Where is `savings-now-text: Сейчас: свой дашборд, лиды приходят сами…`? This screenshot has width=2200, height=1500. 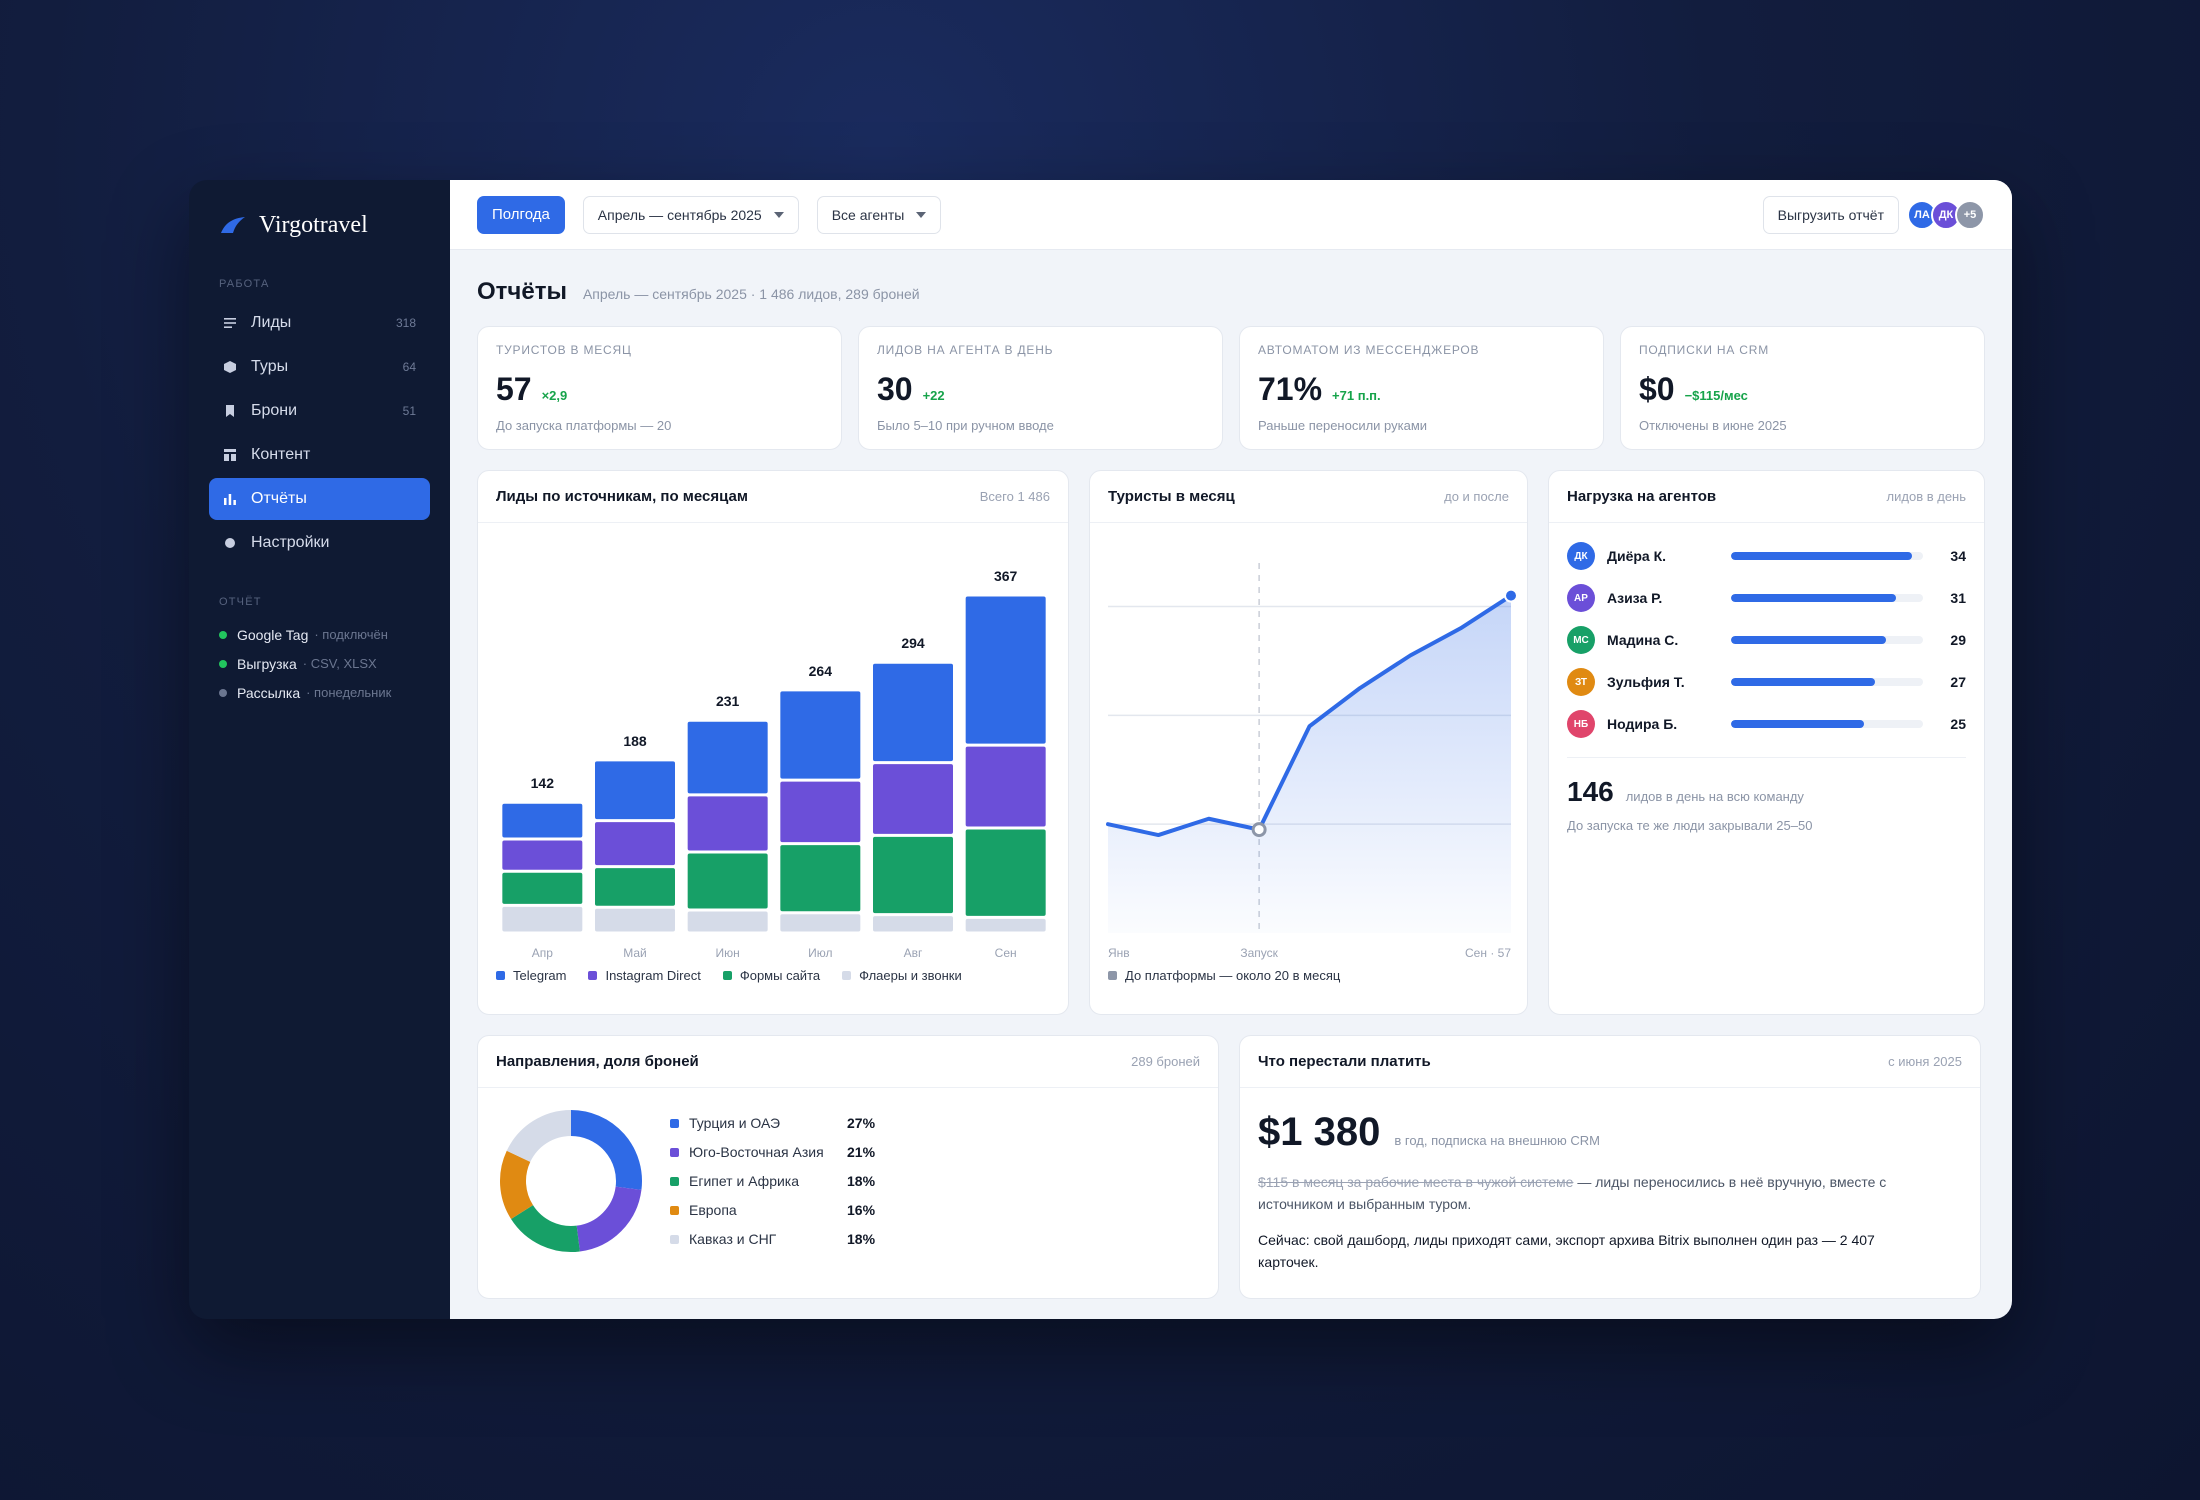
savings-now-text: Сейчас: свой дашборд, лиды приходят сами… is located at coordinates (1566, 1251).